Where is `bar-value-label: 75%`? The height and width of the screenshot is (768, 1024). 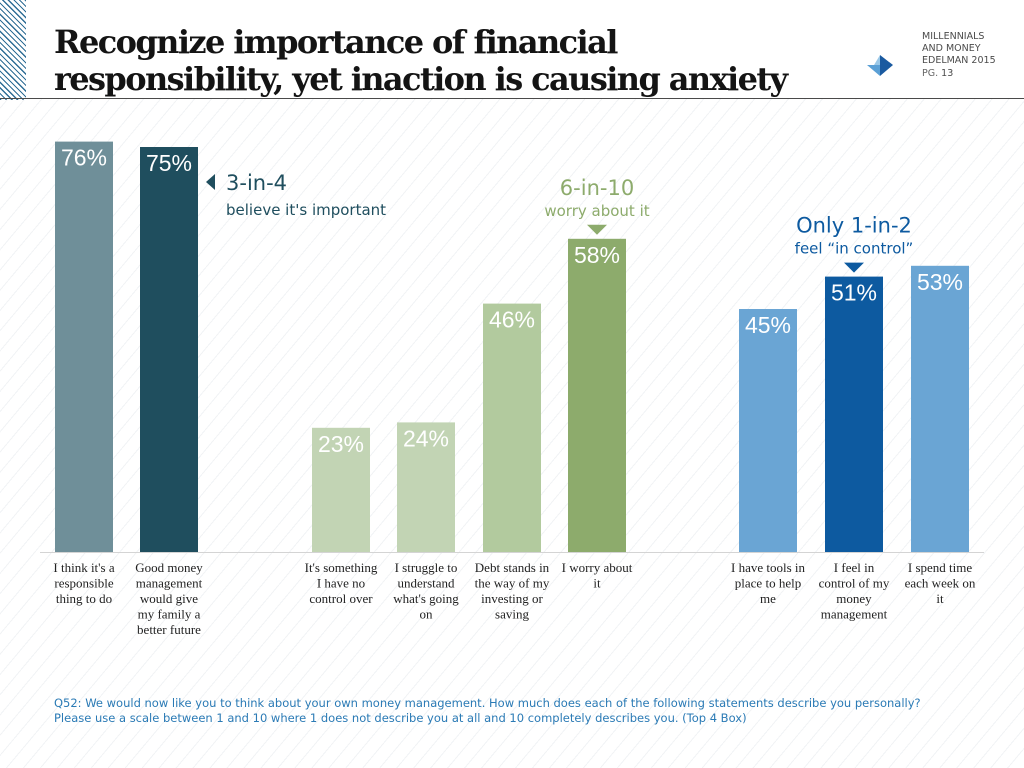 bar-value-label: 75% is located at coordinates (169, 163).